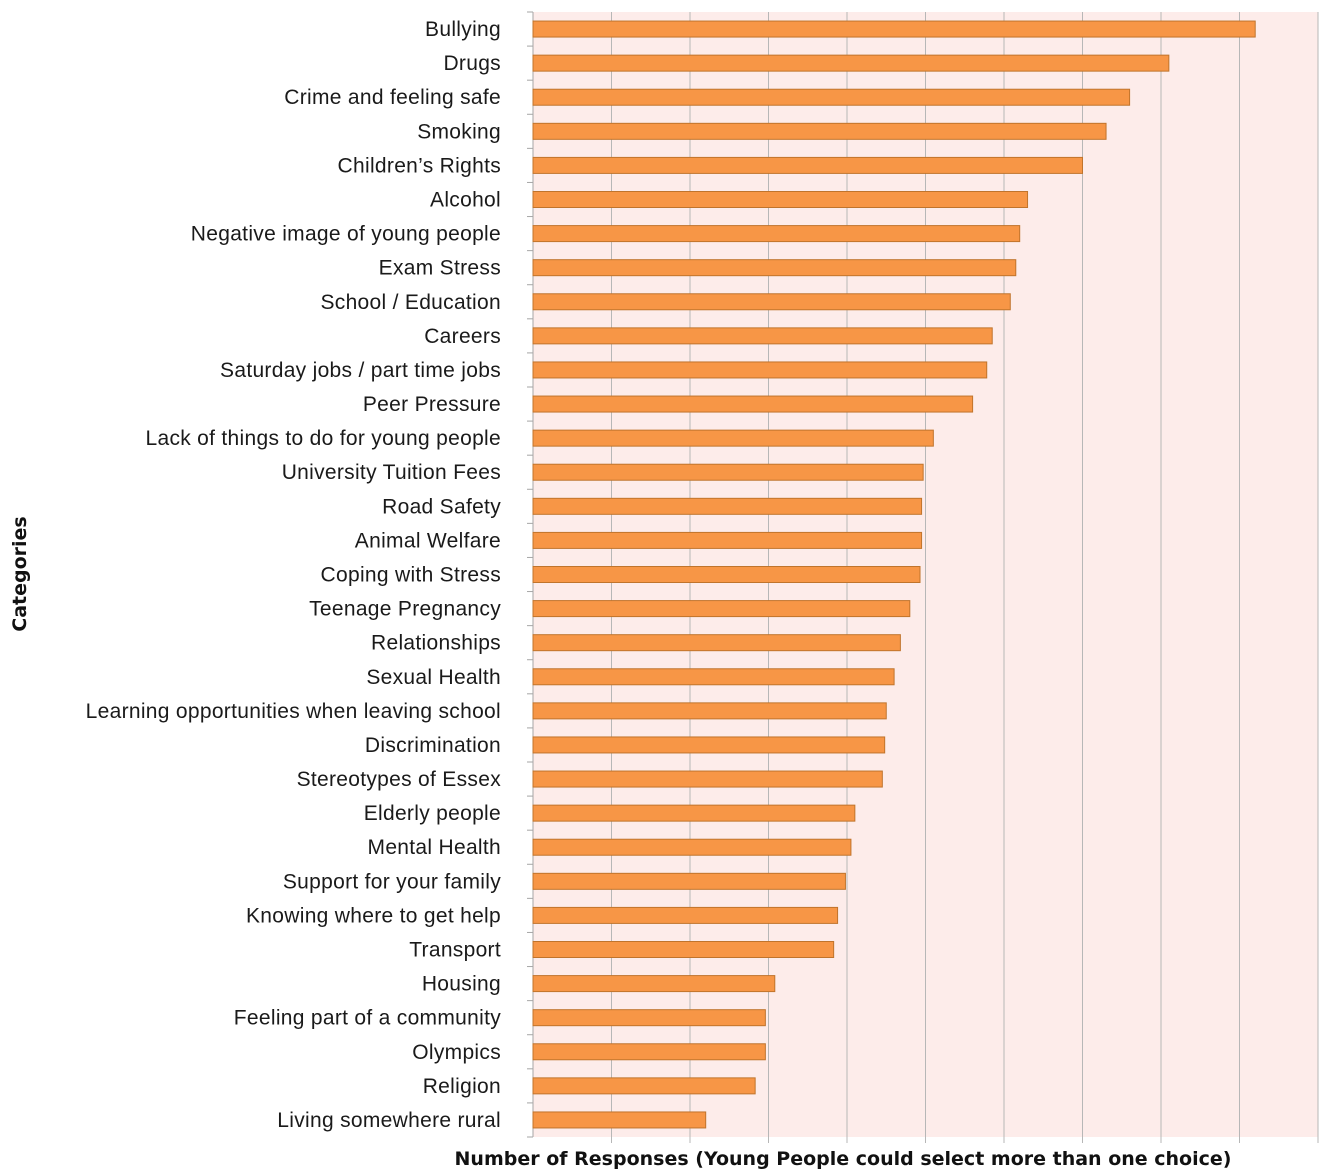 The height and width of the screenshot is (1173, 1325). Describe the element at coordinates (465, 200) in the screenshot. I see `category-label: Alcohol` at that location.